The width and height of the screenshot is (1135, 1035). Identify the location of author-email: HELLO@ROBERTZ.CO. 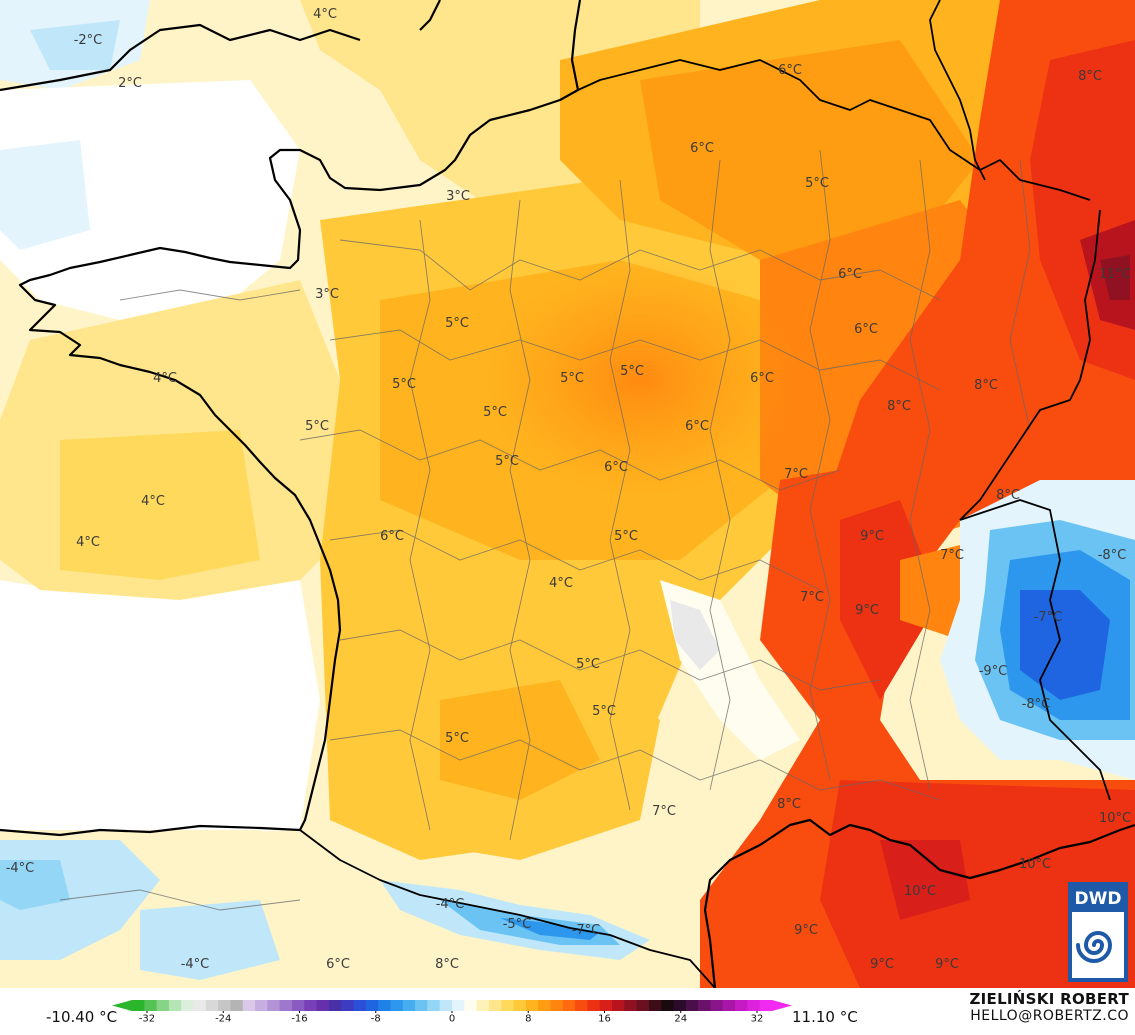
(1049, 1016).